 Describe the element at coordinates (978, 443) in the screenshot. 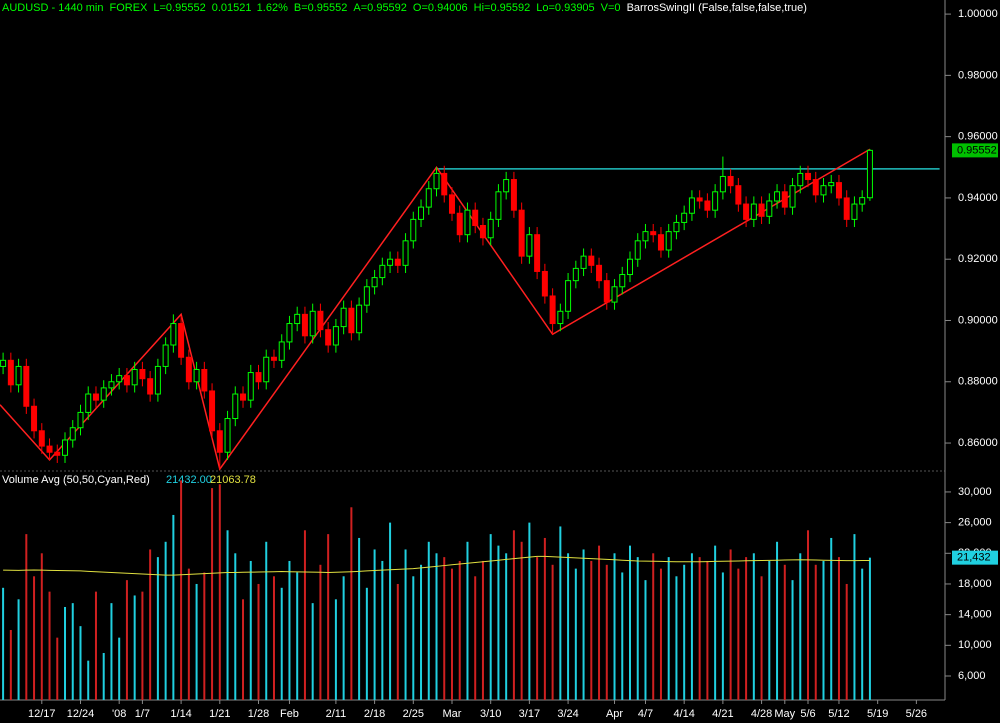

I see `y-tick-label: 0.86000` at that location.